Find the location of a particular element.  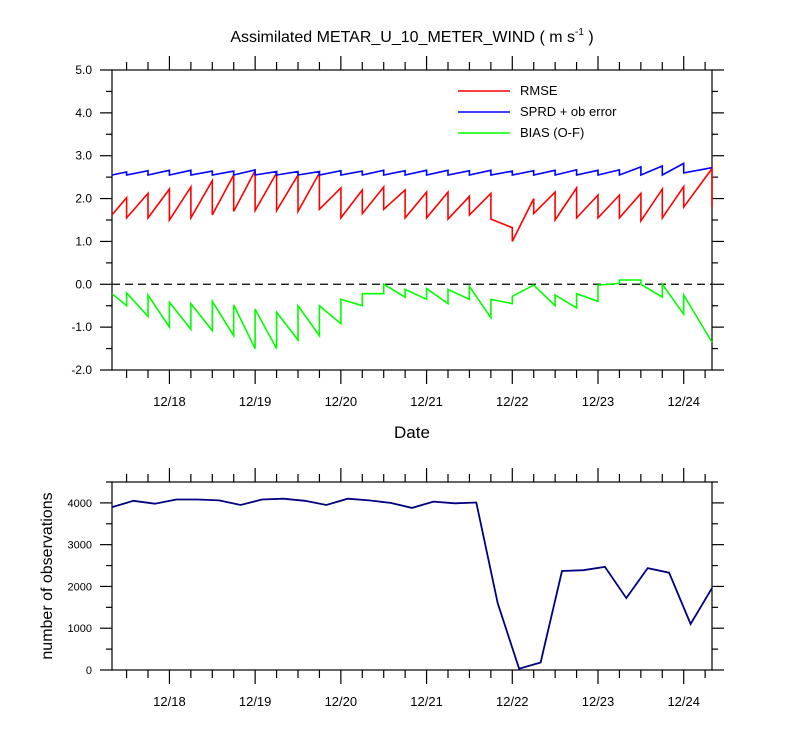

y-tick-label: 3000 is located at coordinates (80, 546).